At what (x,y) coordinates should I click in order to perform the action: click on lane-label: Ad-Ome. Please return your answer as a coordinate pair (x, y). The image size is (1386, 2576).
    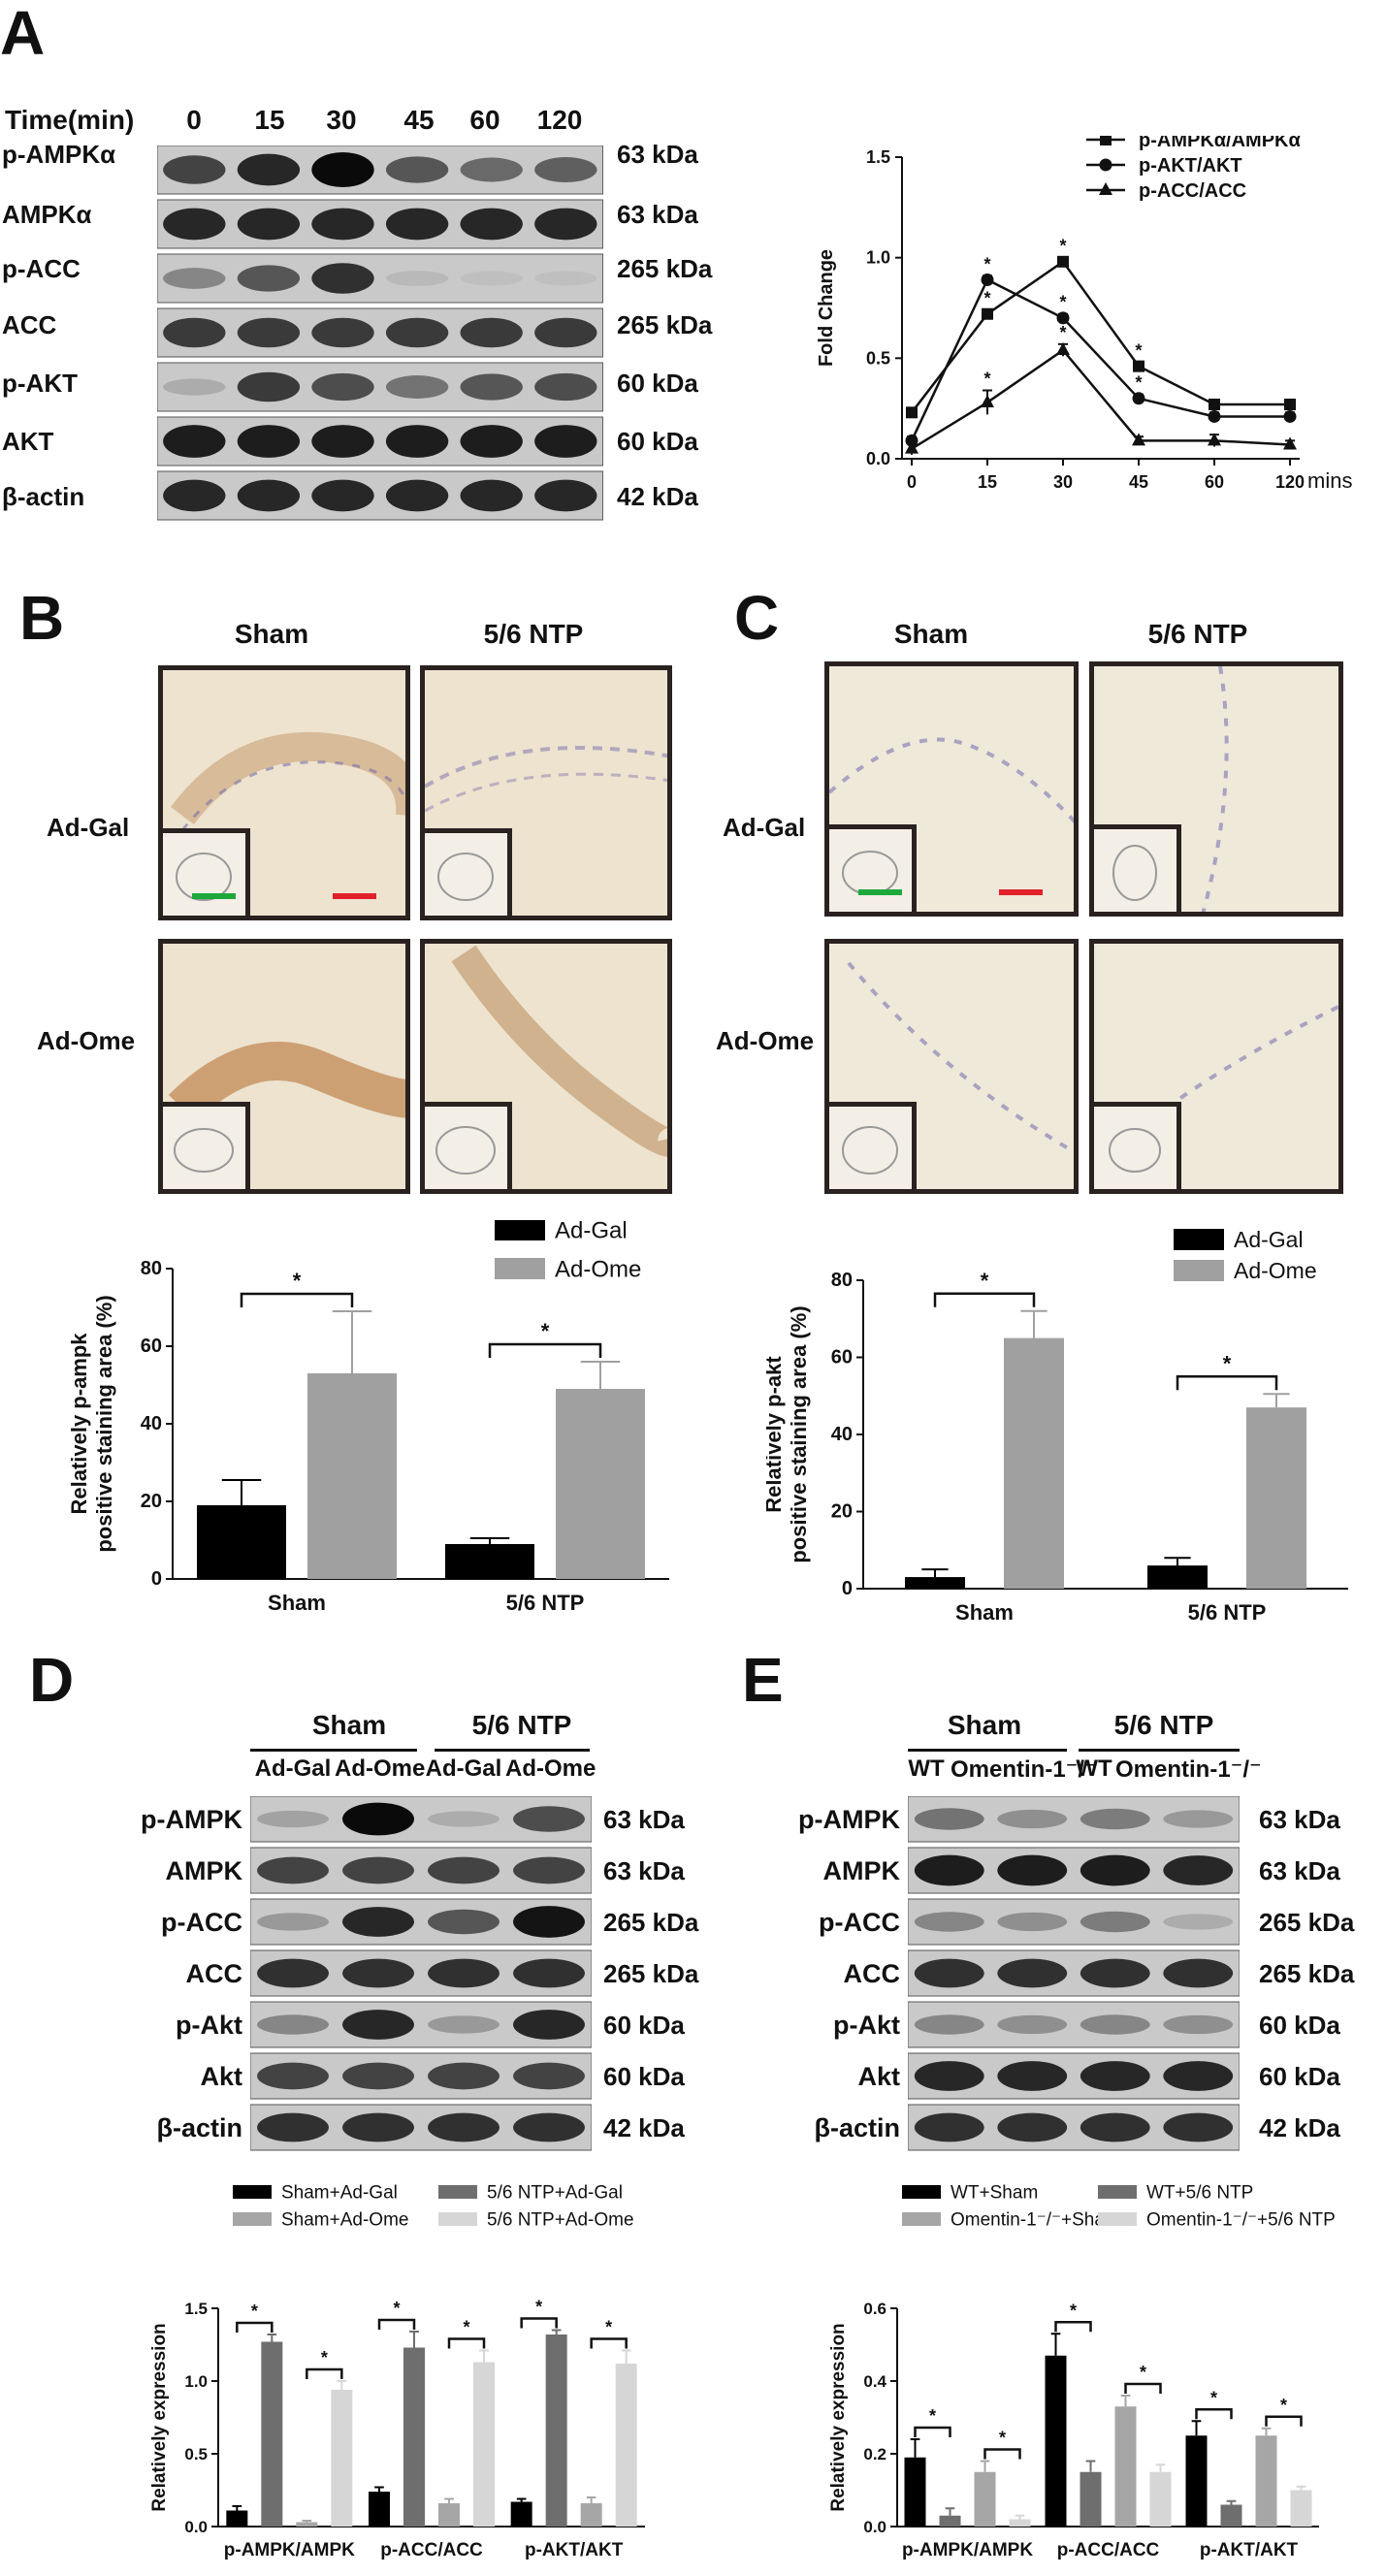
    Looking at the image, I should click on (380, 1768).